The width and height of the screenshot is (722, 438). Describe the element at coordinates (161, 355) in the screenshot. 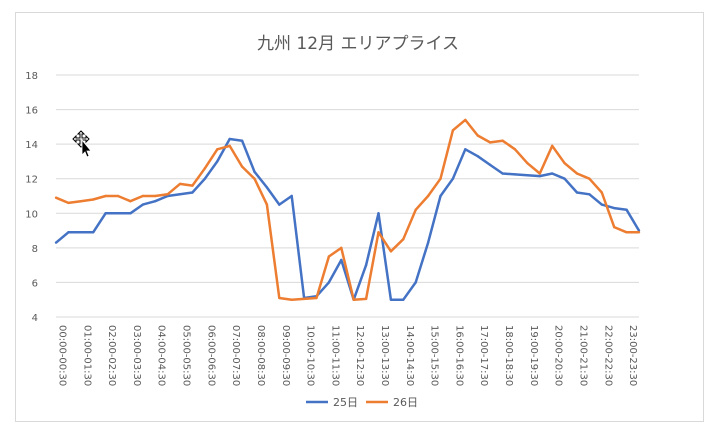

I see `x-tick-label: 04:00-04:30` at that location.